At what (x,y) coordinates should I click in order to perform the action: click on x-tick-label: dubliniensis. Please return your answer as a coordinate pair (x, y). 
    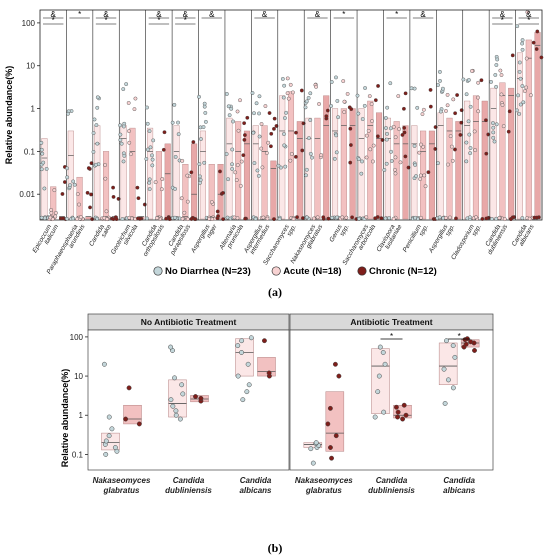
    Looking at the image, I should click on (188, 490).